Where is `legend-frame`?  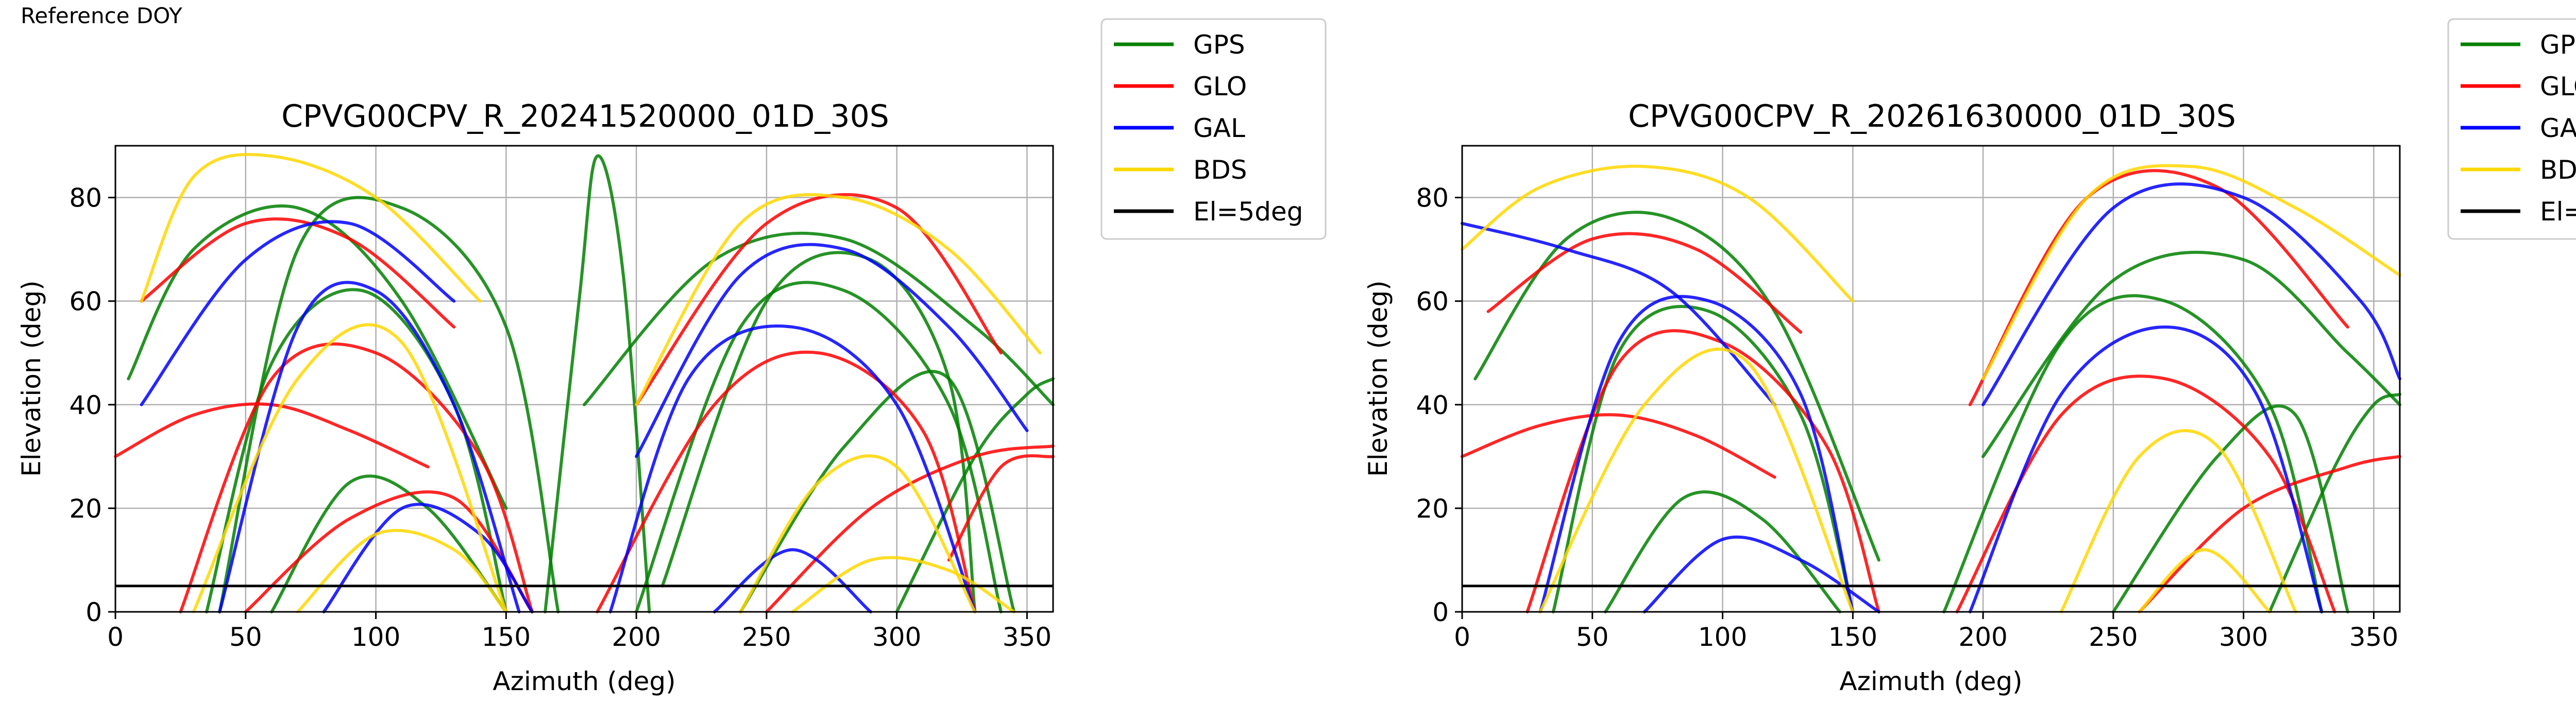
legend-frame is located at coordinates (1214, 129).